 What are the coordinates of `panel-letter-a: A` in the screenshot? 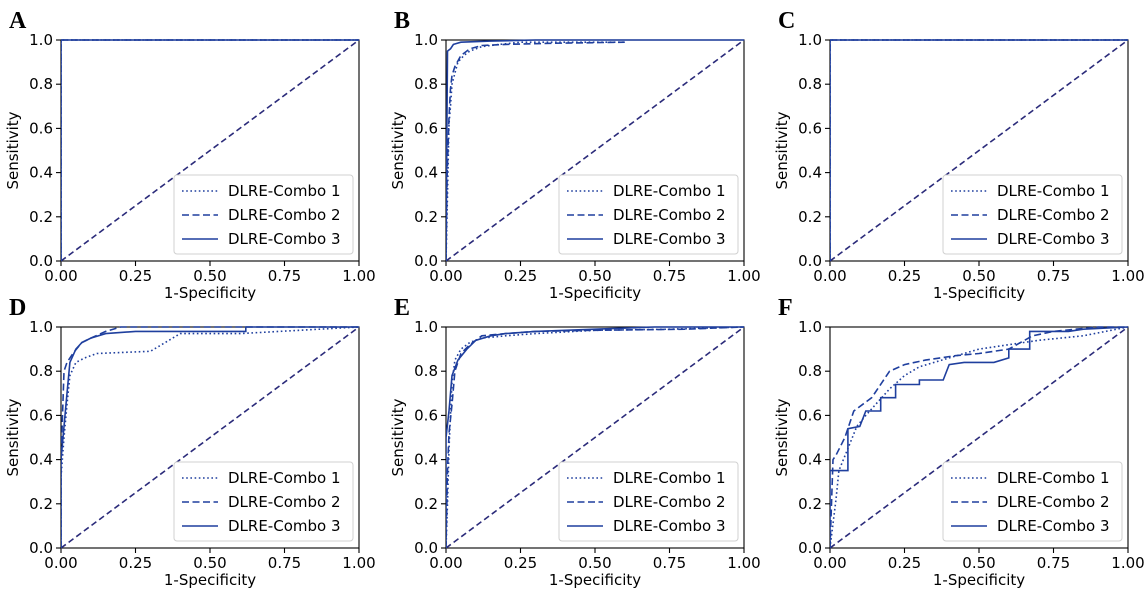 It's located at (18, 21).